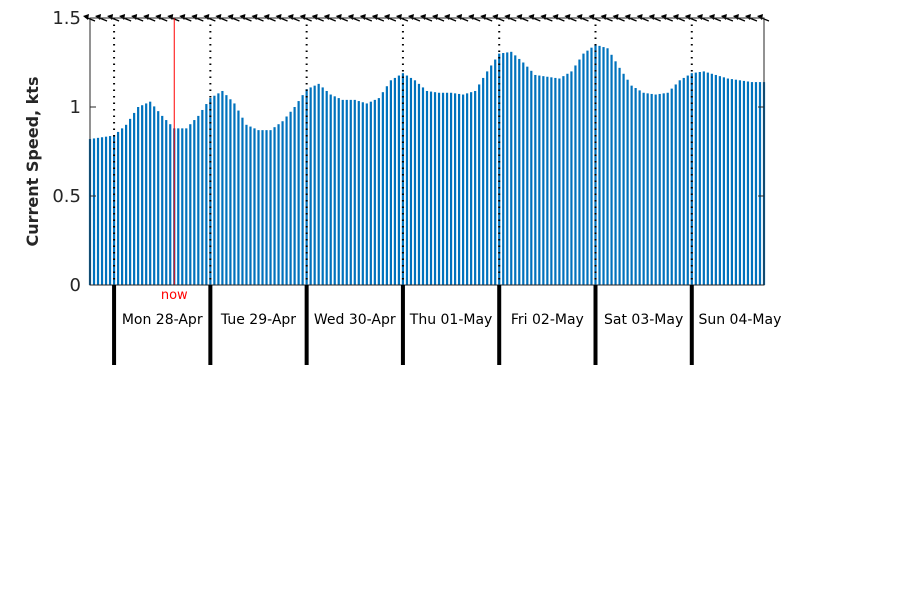  I want to click on y-tick-label: 1, so click(75, 107).